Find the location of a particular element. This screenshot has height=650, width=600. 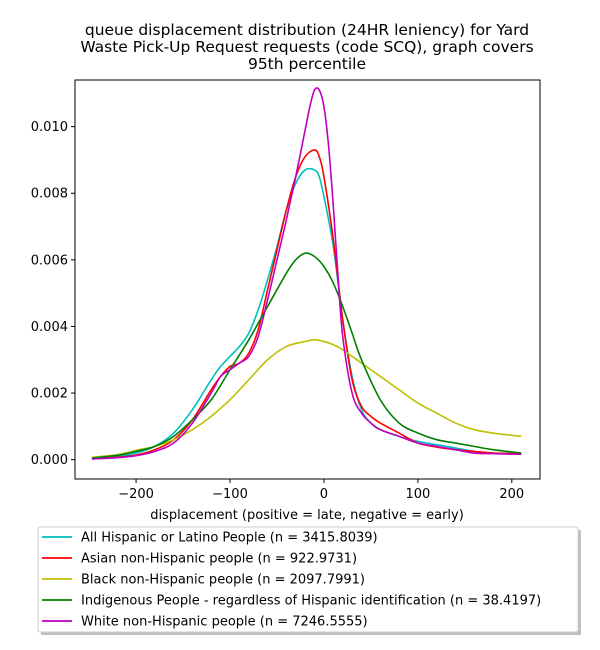

y-axis: 0.000 0.002 0.004 0.006 0.008 0.010 is located at coordinates (53, 294).